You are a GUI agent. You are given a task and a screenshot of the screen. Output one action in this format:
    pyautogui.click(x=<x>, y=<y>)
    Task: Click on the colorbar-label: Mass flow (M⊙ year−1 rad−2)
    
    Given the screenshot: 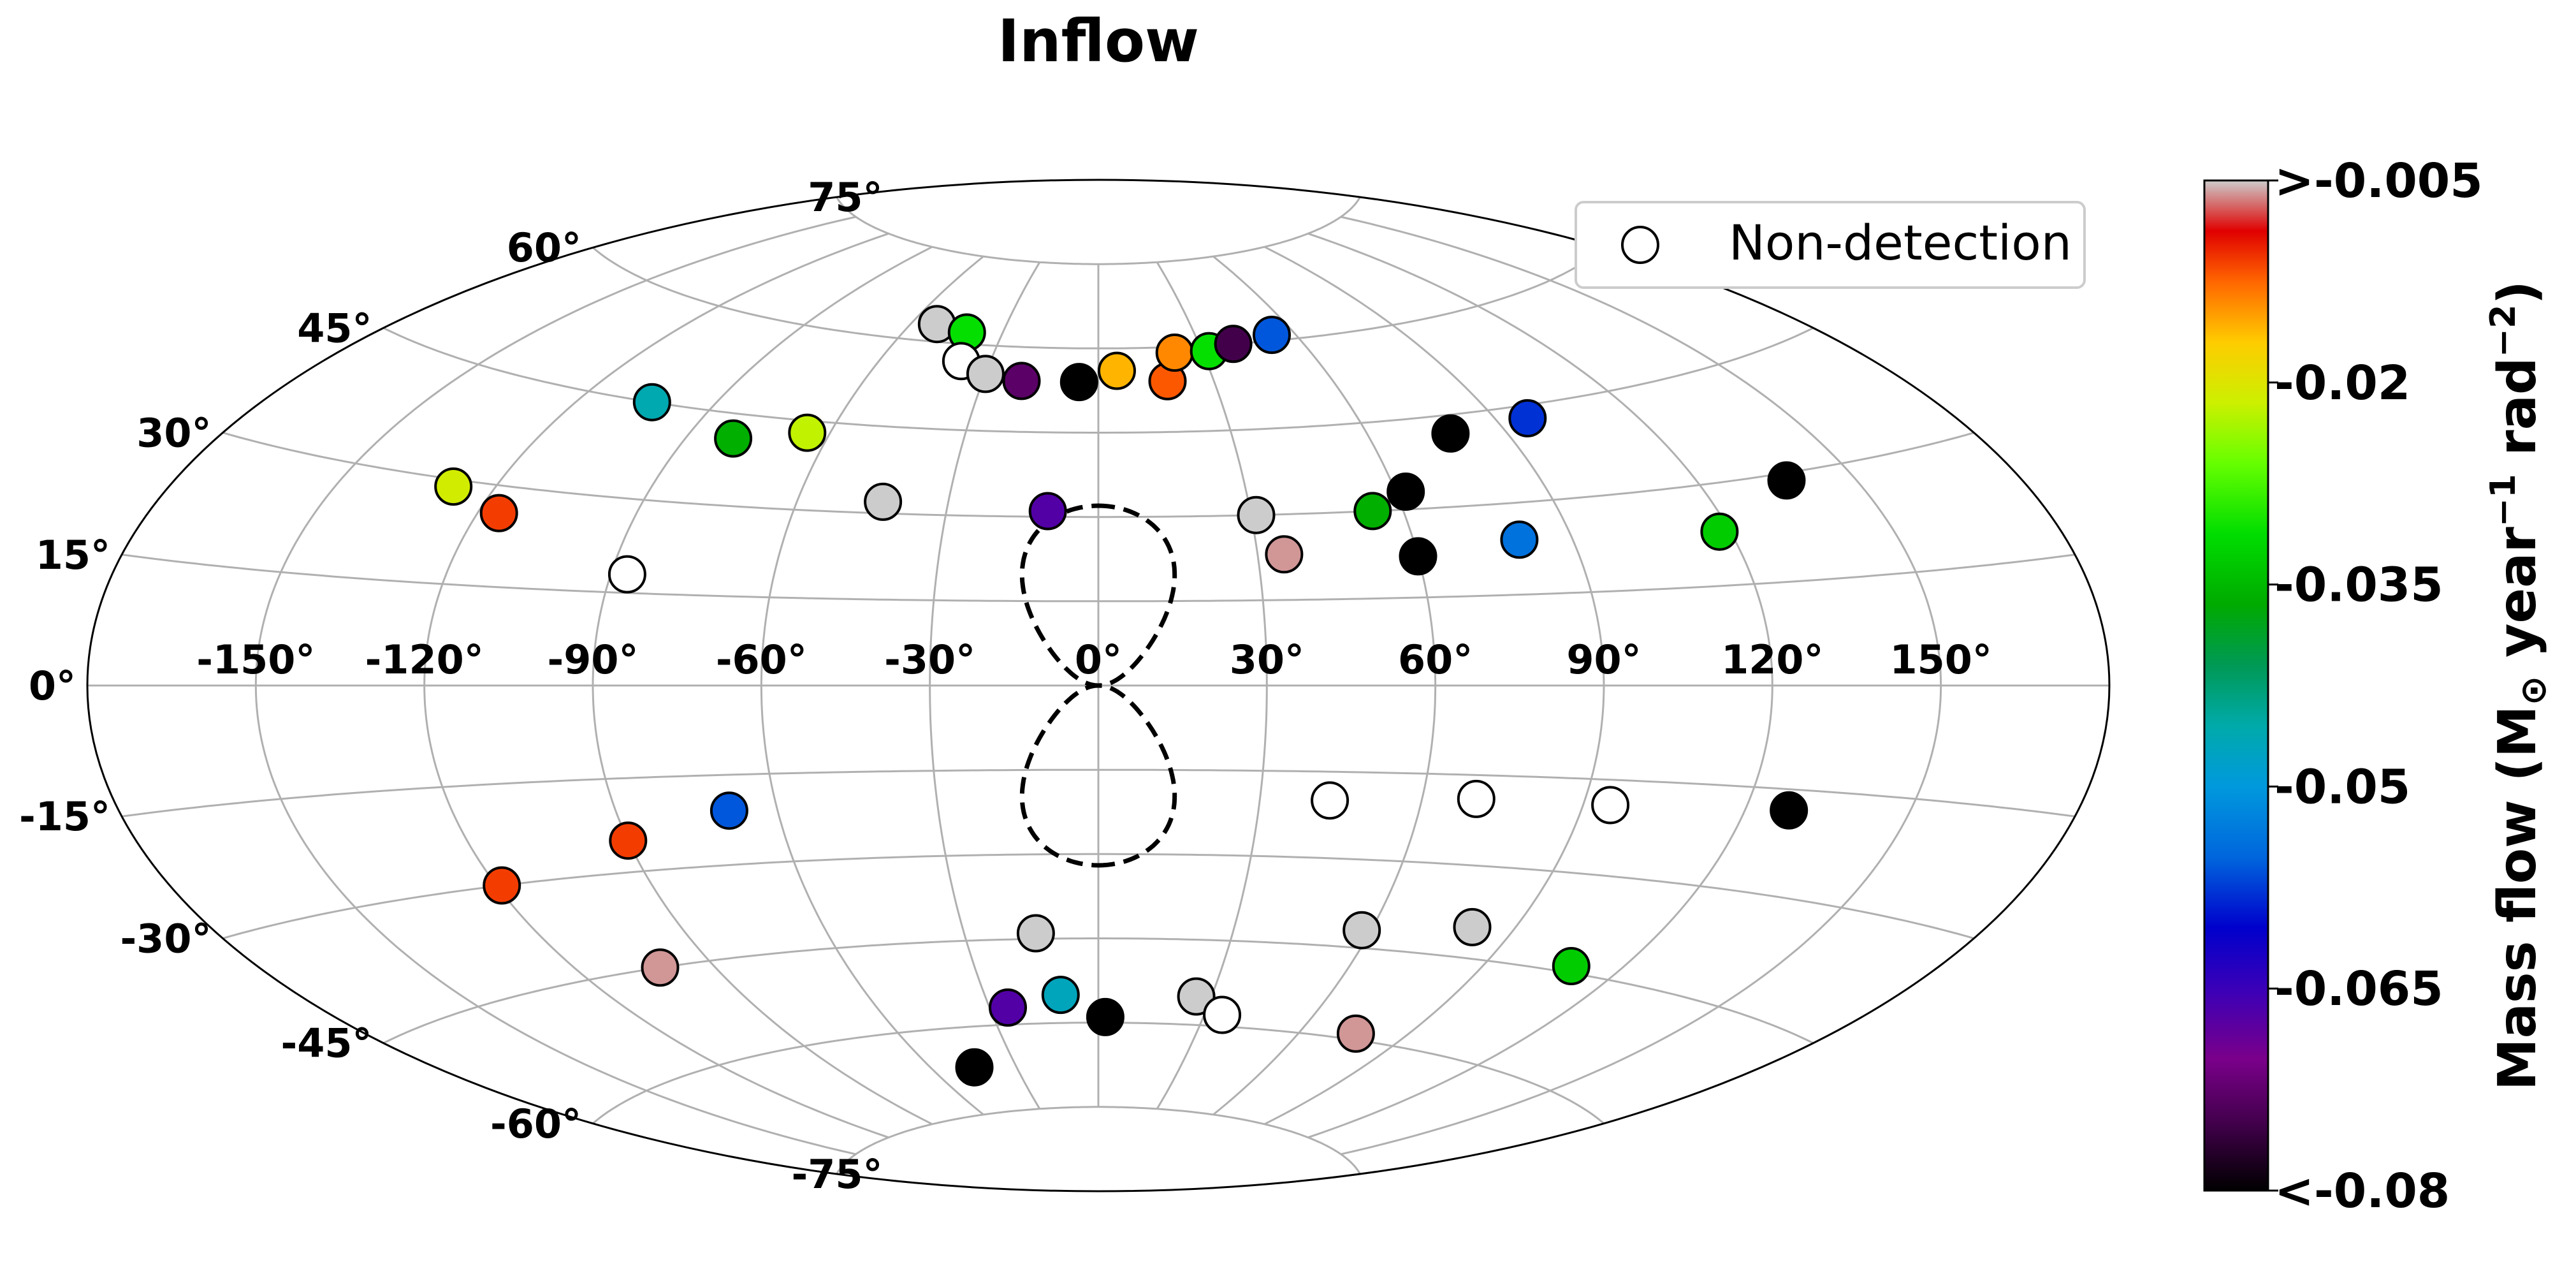 What is the action you would take?
    pyautogui.click(x=2518, y=685)
    